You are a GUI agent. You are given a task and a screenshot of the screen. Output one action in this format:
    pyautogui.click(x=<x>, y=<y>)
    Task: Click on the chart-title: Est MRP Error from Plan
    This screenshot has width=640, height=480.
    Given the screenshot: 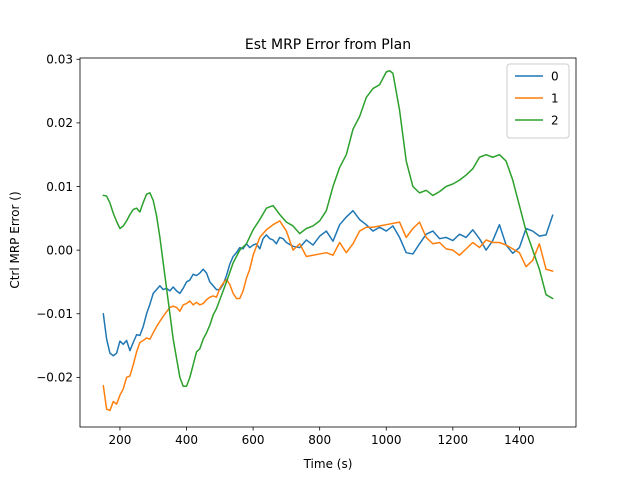 What is the action you would take?
    pyautogui.click(x=328, y=45)
    